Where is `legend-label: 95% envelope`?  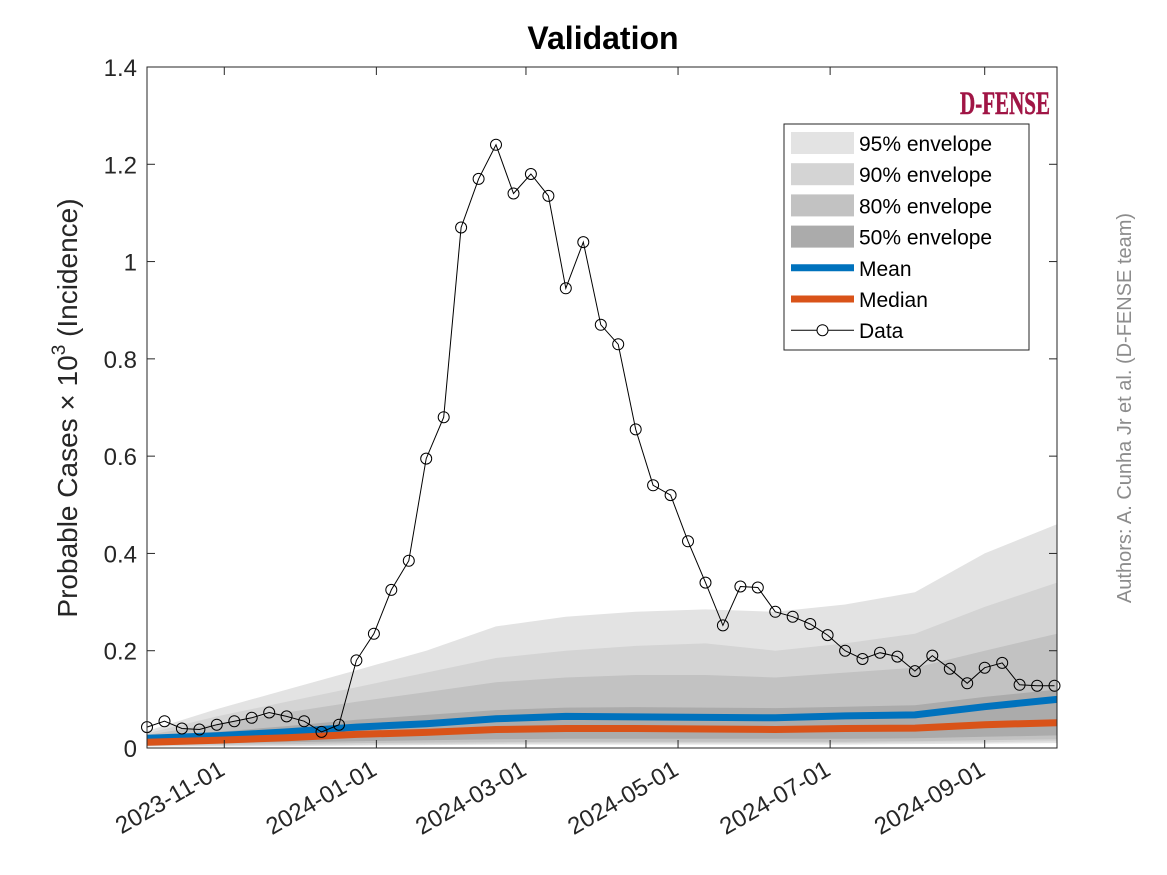
legend-label: 95% envelope is located at coordinates (925, 144).